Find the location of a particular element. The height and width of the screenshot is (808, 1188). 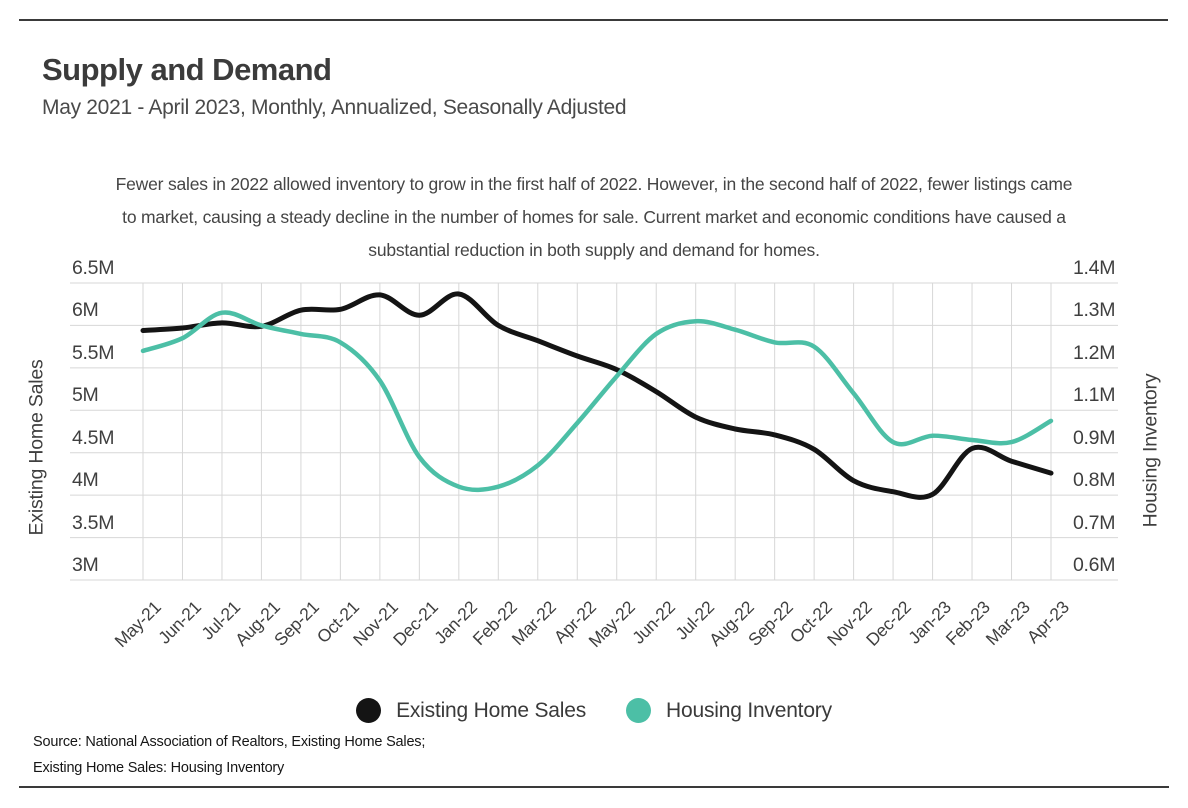

left-tick-label: 6M is located at coordinates (85, 310).